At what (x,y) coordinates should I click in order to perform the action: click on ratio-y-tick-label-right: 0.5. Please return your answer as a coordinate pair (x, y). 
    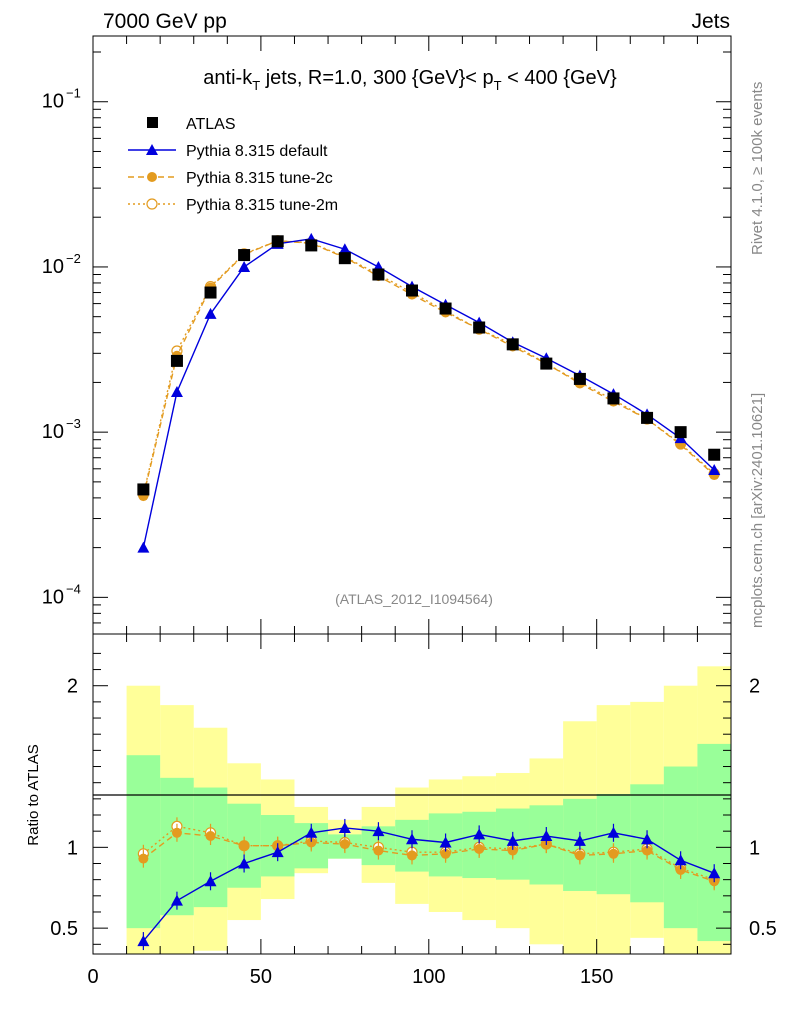
    Looking at the image, I should click on (763, 929).